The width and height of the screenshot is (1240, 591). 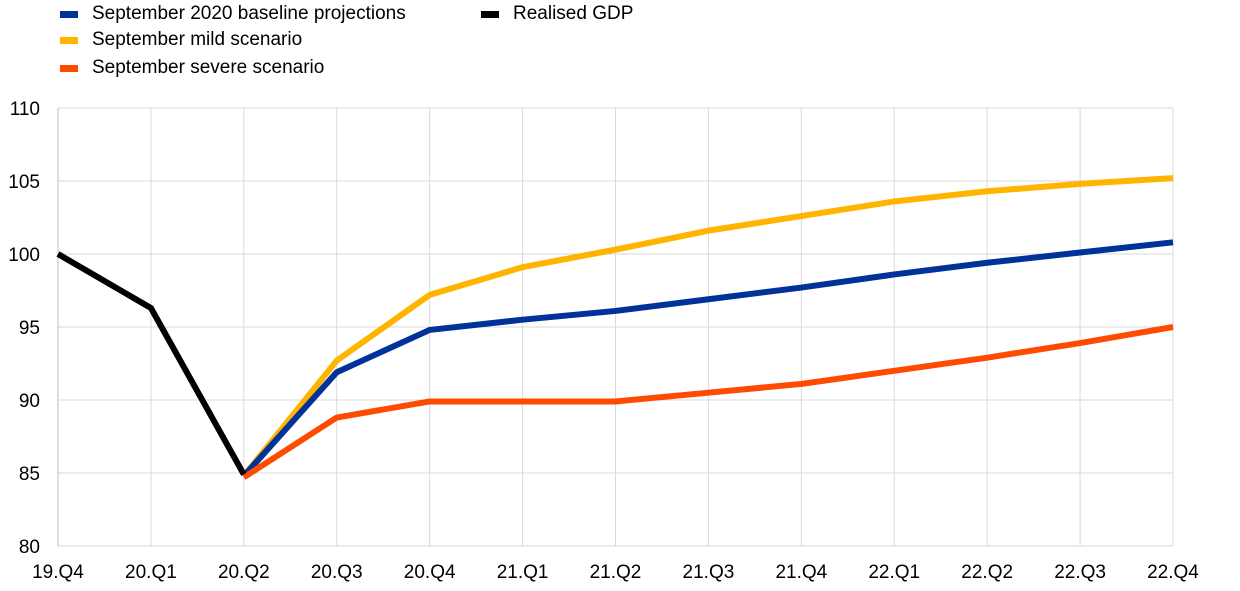 What do you see at coordinates (25, 109) in the screenshot?
I see `y-tick-label: 110` at bounding box center [25, 109].